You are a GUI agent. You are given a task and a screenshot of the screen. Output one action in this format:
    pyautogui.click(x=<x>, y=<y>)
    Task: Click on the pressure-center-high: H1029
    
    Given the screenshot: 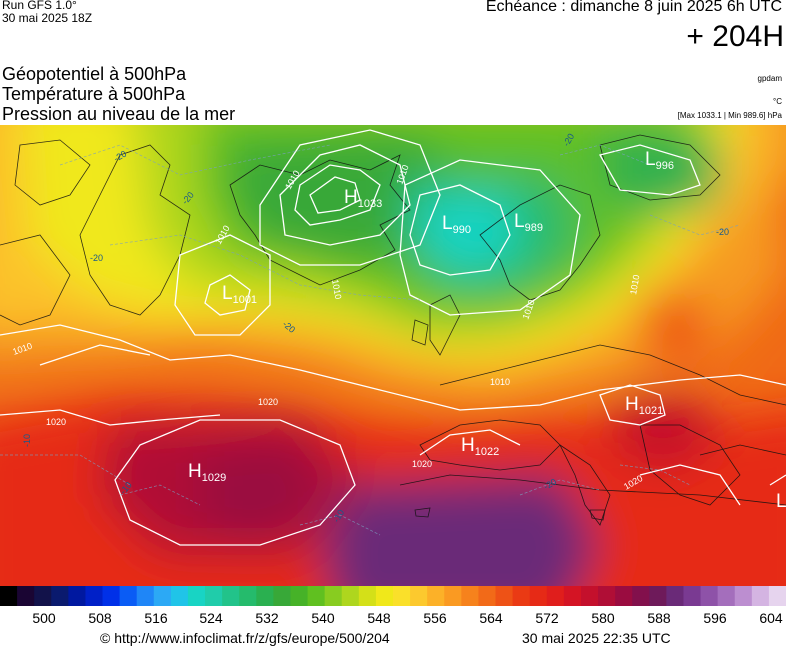 What is the action you would take?
    pyautogui.click(x=207, y=472)
    